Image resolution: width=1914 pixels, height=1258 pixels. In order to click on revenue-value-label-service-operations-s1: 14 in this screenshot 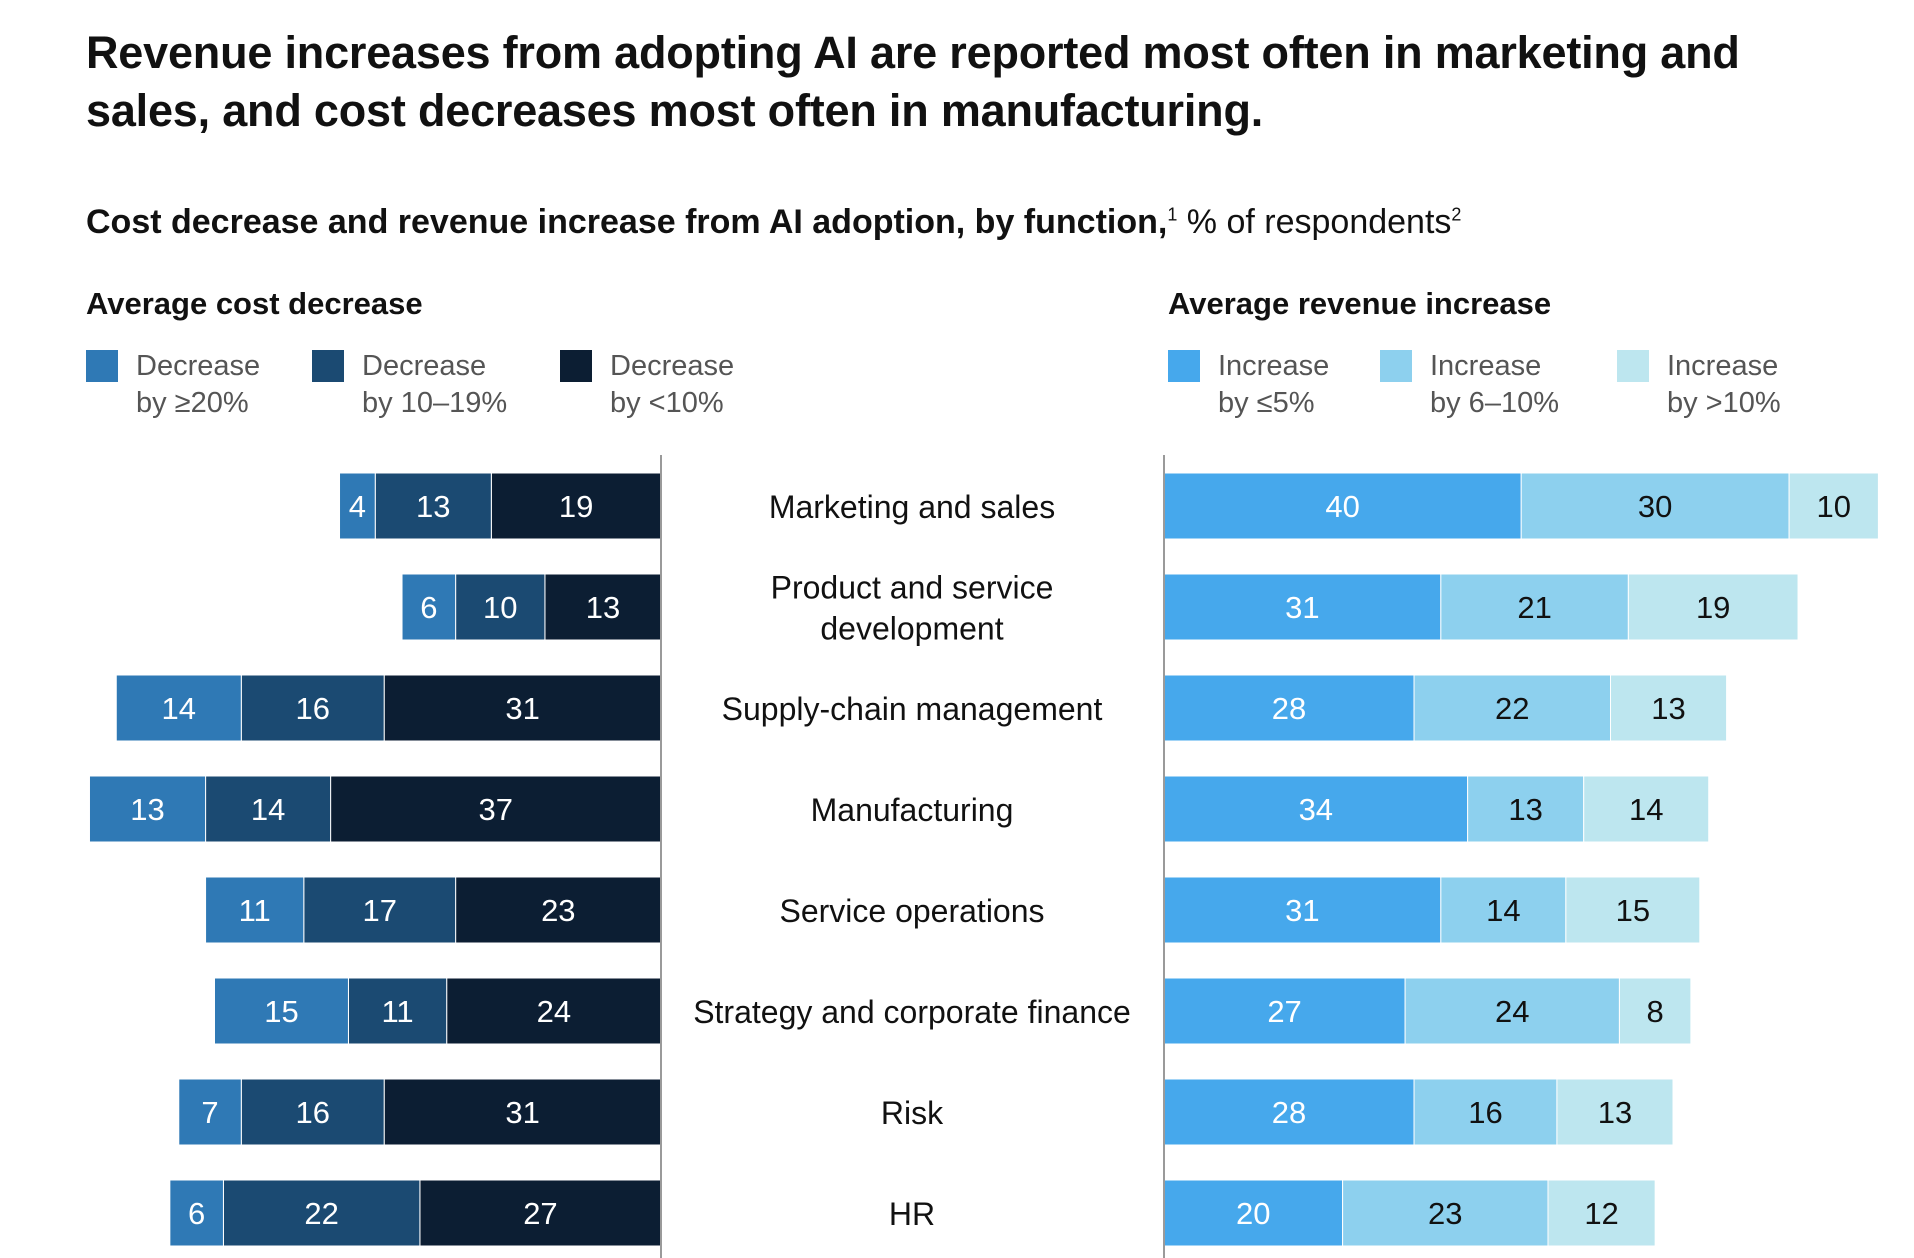, I will do `click(1503, 910)`.